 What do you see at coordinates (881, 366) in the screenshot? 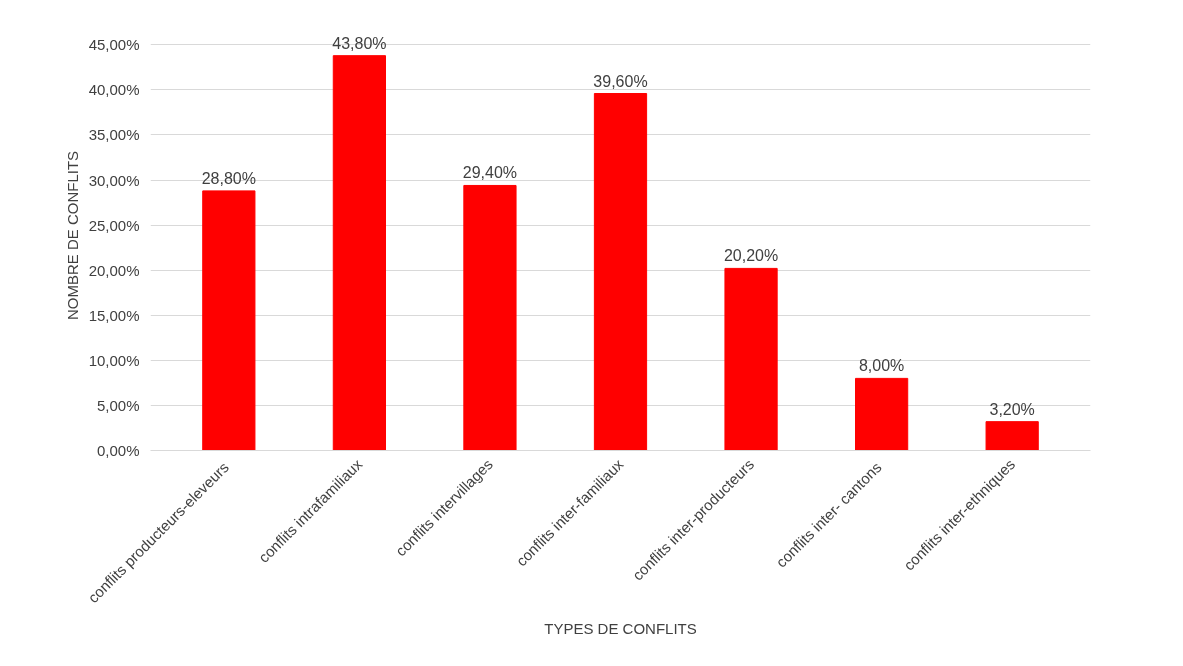
I see `data-label: 8,00%` at bounding box center [881, 366].